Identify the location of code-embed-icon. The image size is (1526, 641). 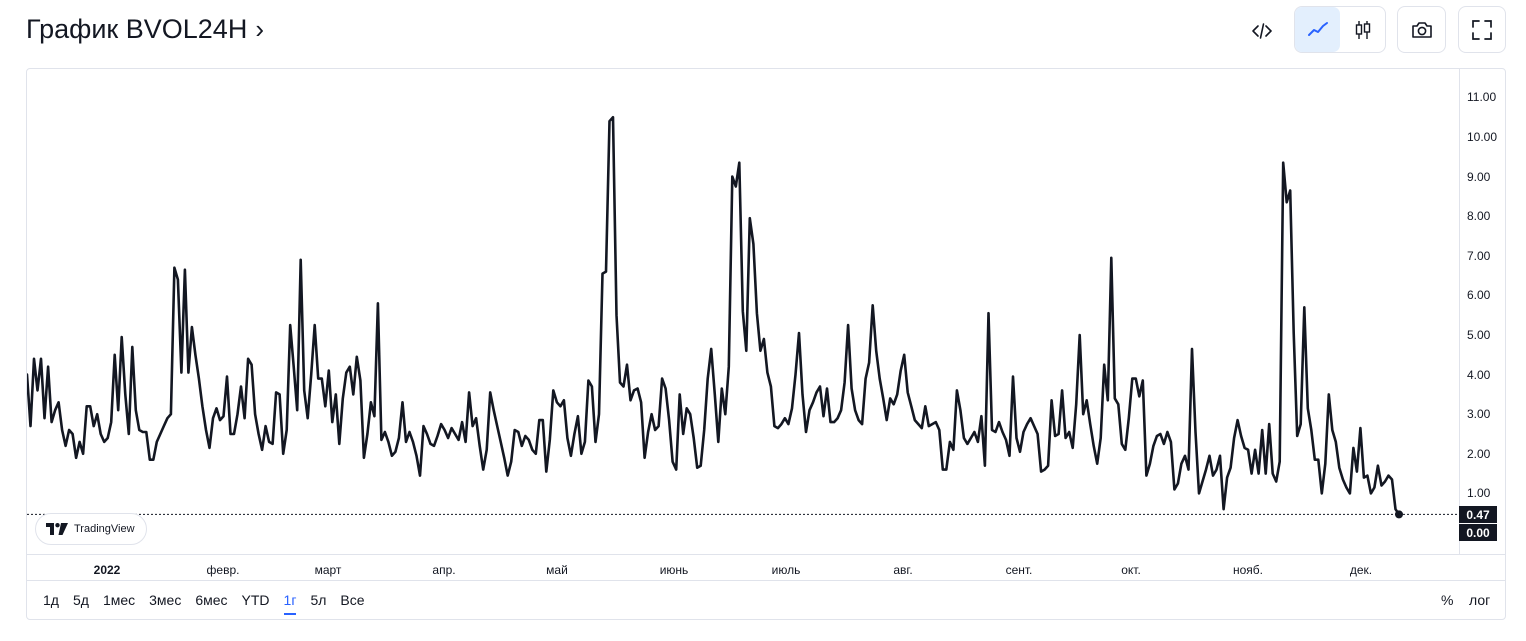
(1261, 30).